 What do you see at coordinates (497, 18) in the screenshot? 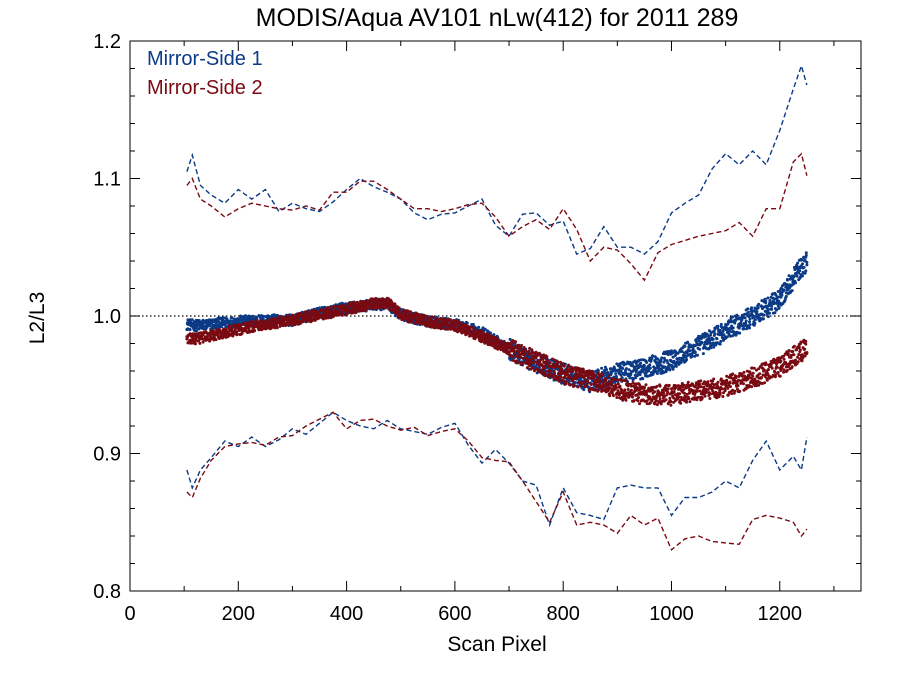
I see `chart-title: MODIS/Aqua AV101 nLw(412) for 2011 289` at bounding box center [497, 18].